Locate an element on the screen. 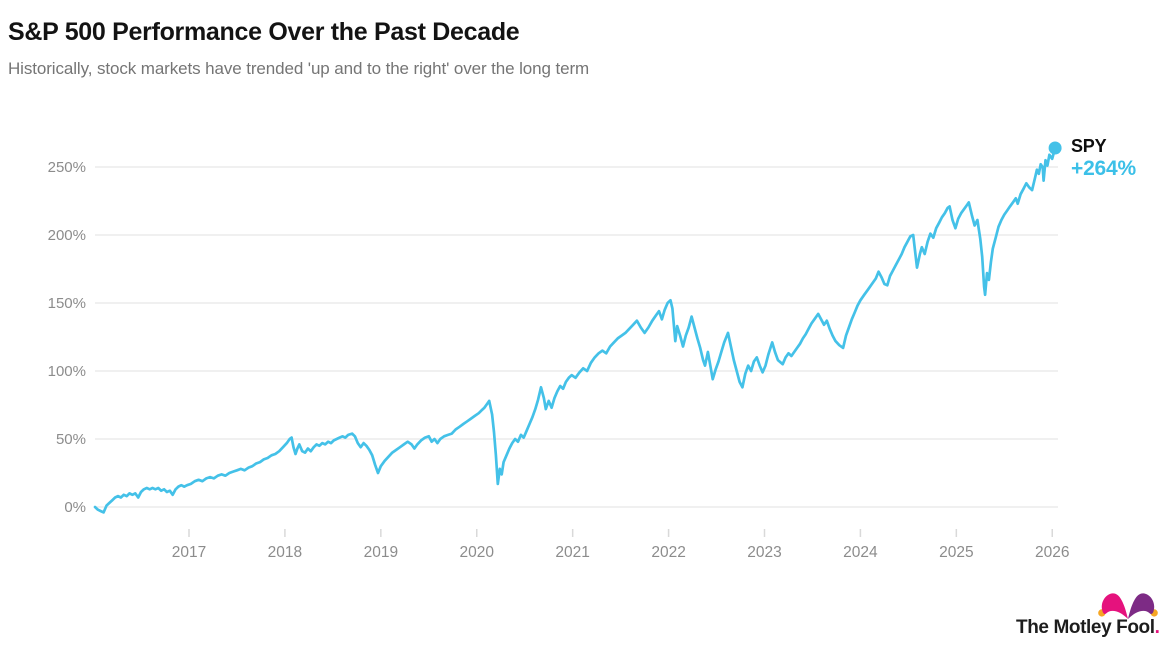 This screenshot has width=1161, height=655. y-axis-label: 200% is located at coordinates (67, 235).